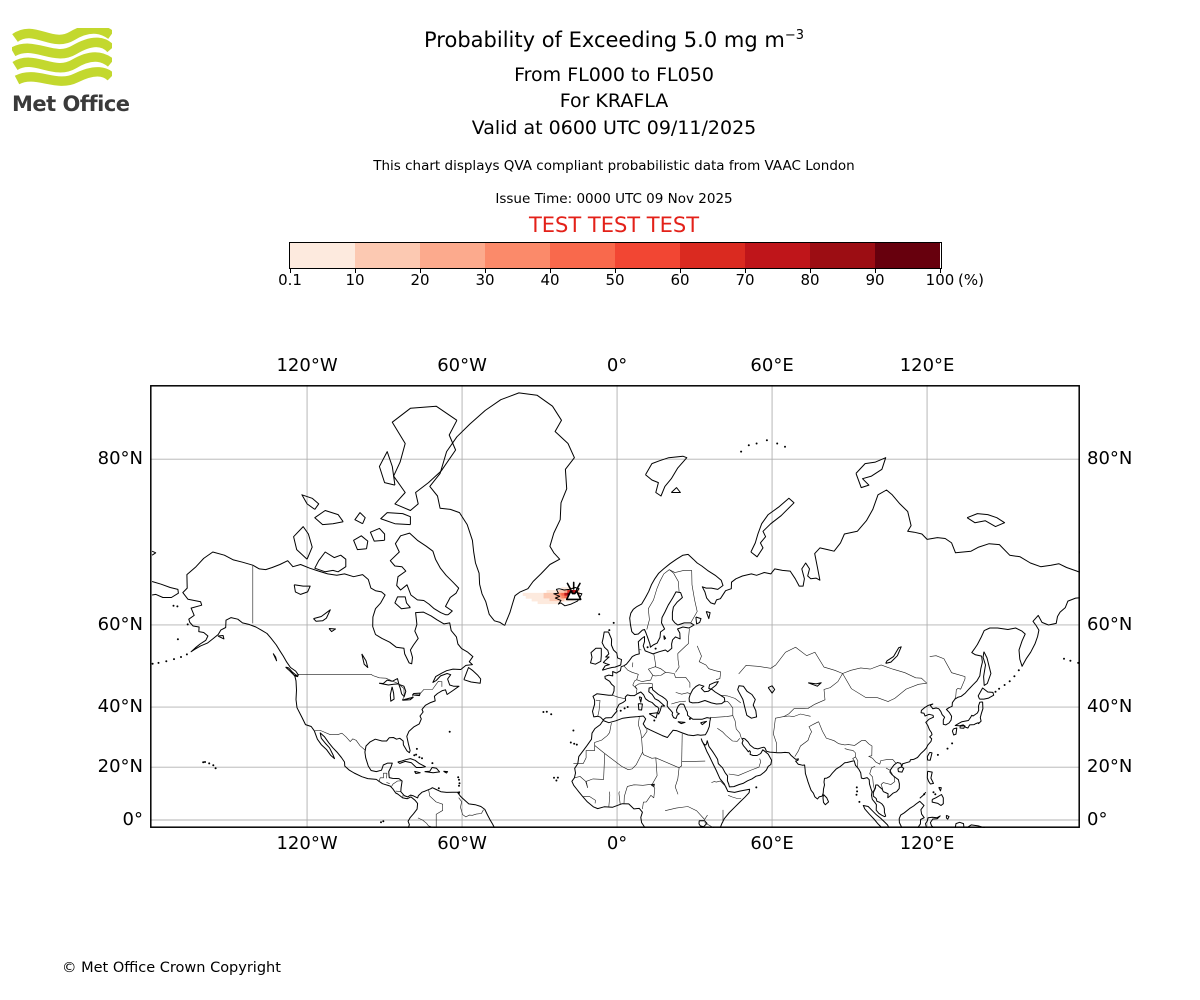  What do you see at coordinates (1110, 459) in the screenshot?
I see `lat-label-right: 80°N` at bounding box center [1110, 459].